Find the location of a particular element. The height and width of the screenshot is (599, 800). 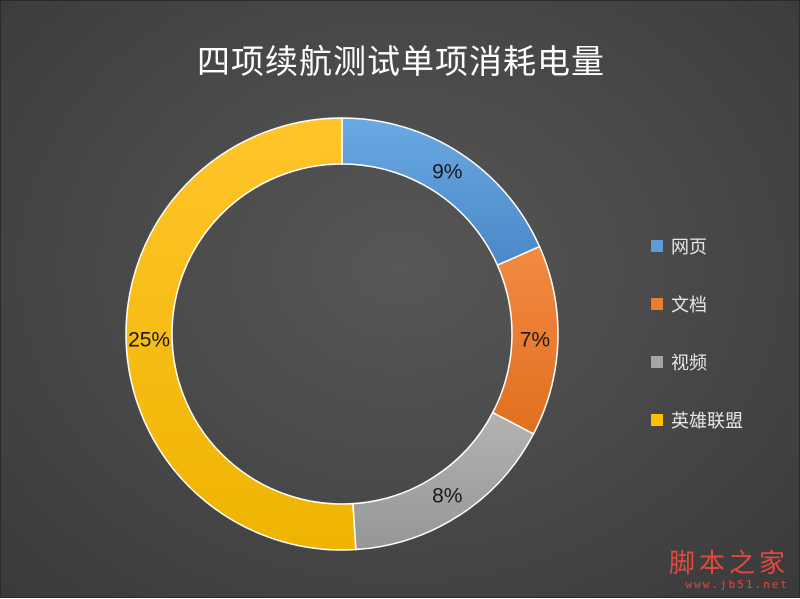

chart-legend: 网页文档视频英雄联盟 is located at coordinates (697, 333).